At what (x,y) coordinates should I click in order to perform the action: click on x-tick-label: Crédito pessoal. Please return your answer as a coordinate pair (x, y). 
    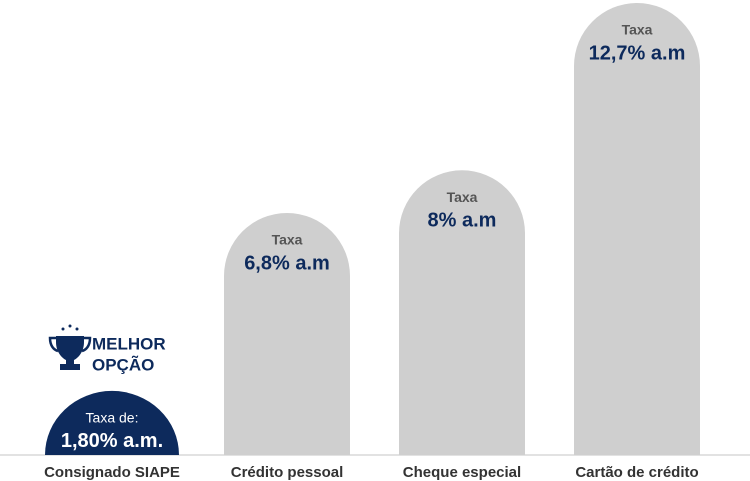
    Looking at the image, I should click on (287, 472).